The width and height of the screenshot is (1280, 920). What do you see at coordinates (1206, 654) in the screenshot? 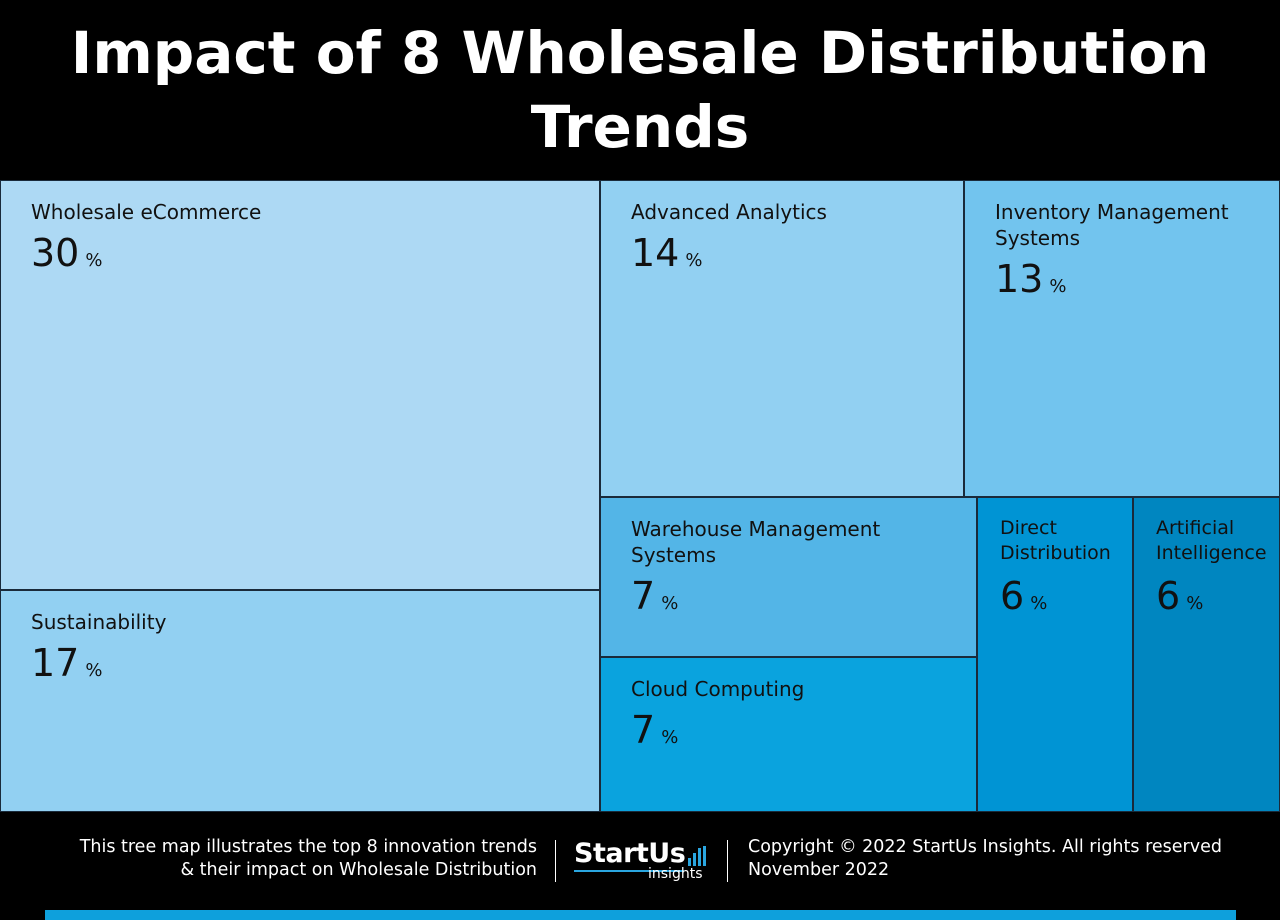
I see `treemap-tile-artificial-intelligence: Artificial Intelligence 6%` at bounding box center [1206, 654].